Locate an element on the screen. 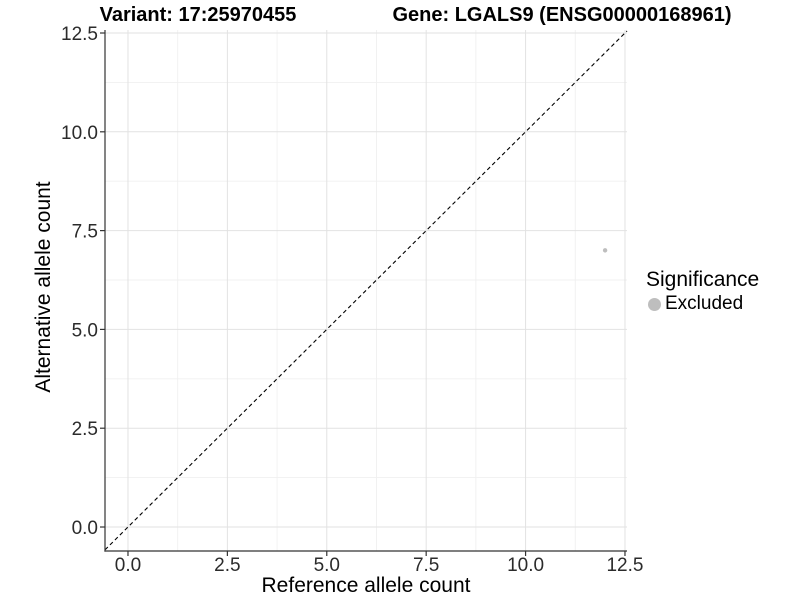  x-tick-label: 0.0 is located at coordinates (128, 565).